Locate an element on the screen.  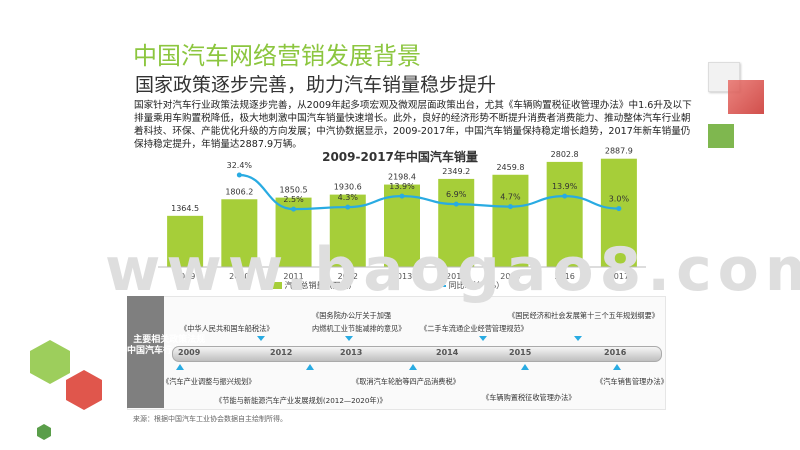
legend-line-swatch is located at coordinates (438, 285).